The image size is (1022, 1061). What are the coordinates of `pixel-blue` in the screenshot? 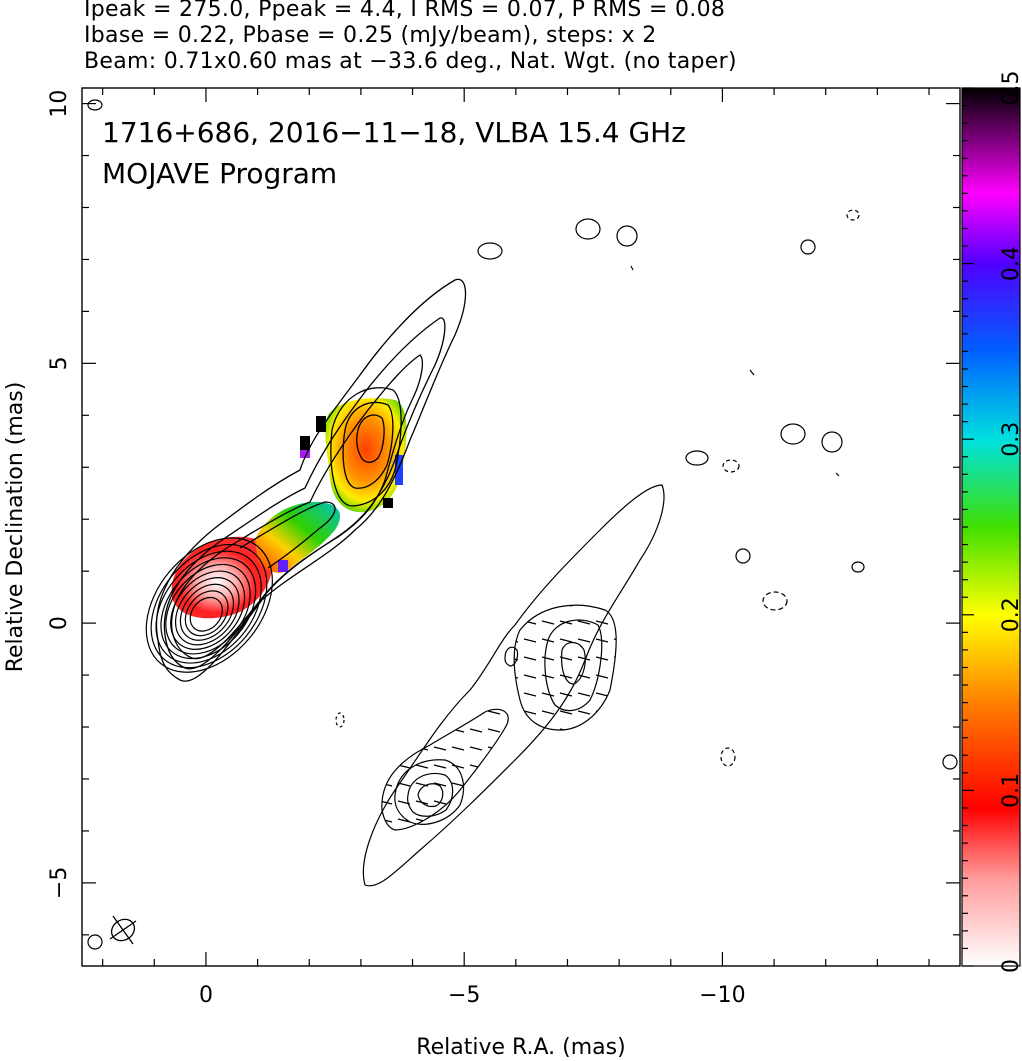 It's located at (399, 470).